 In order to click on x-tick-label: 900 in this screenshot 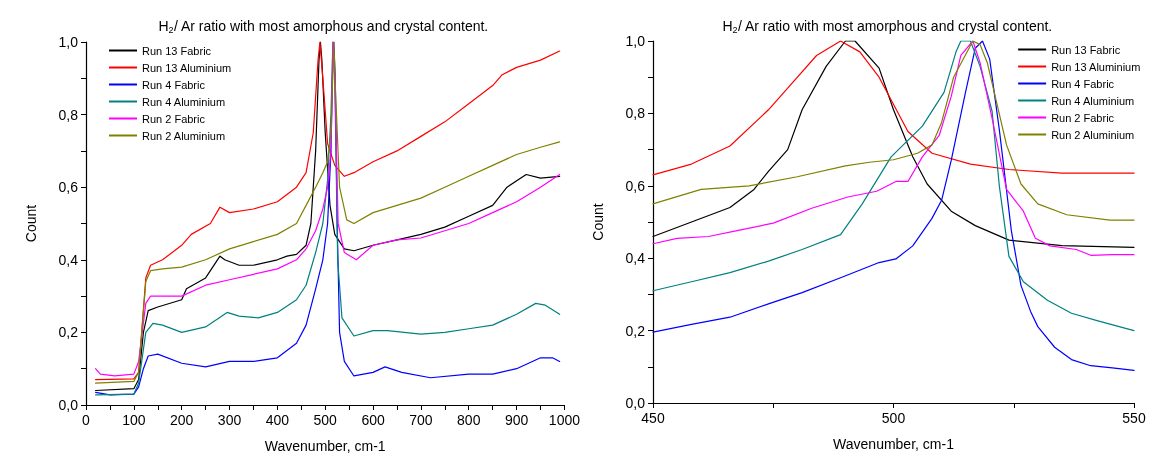, I will do `click(516, 420)`.